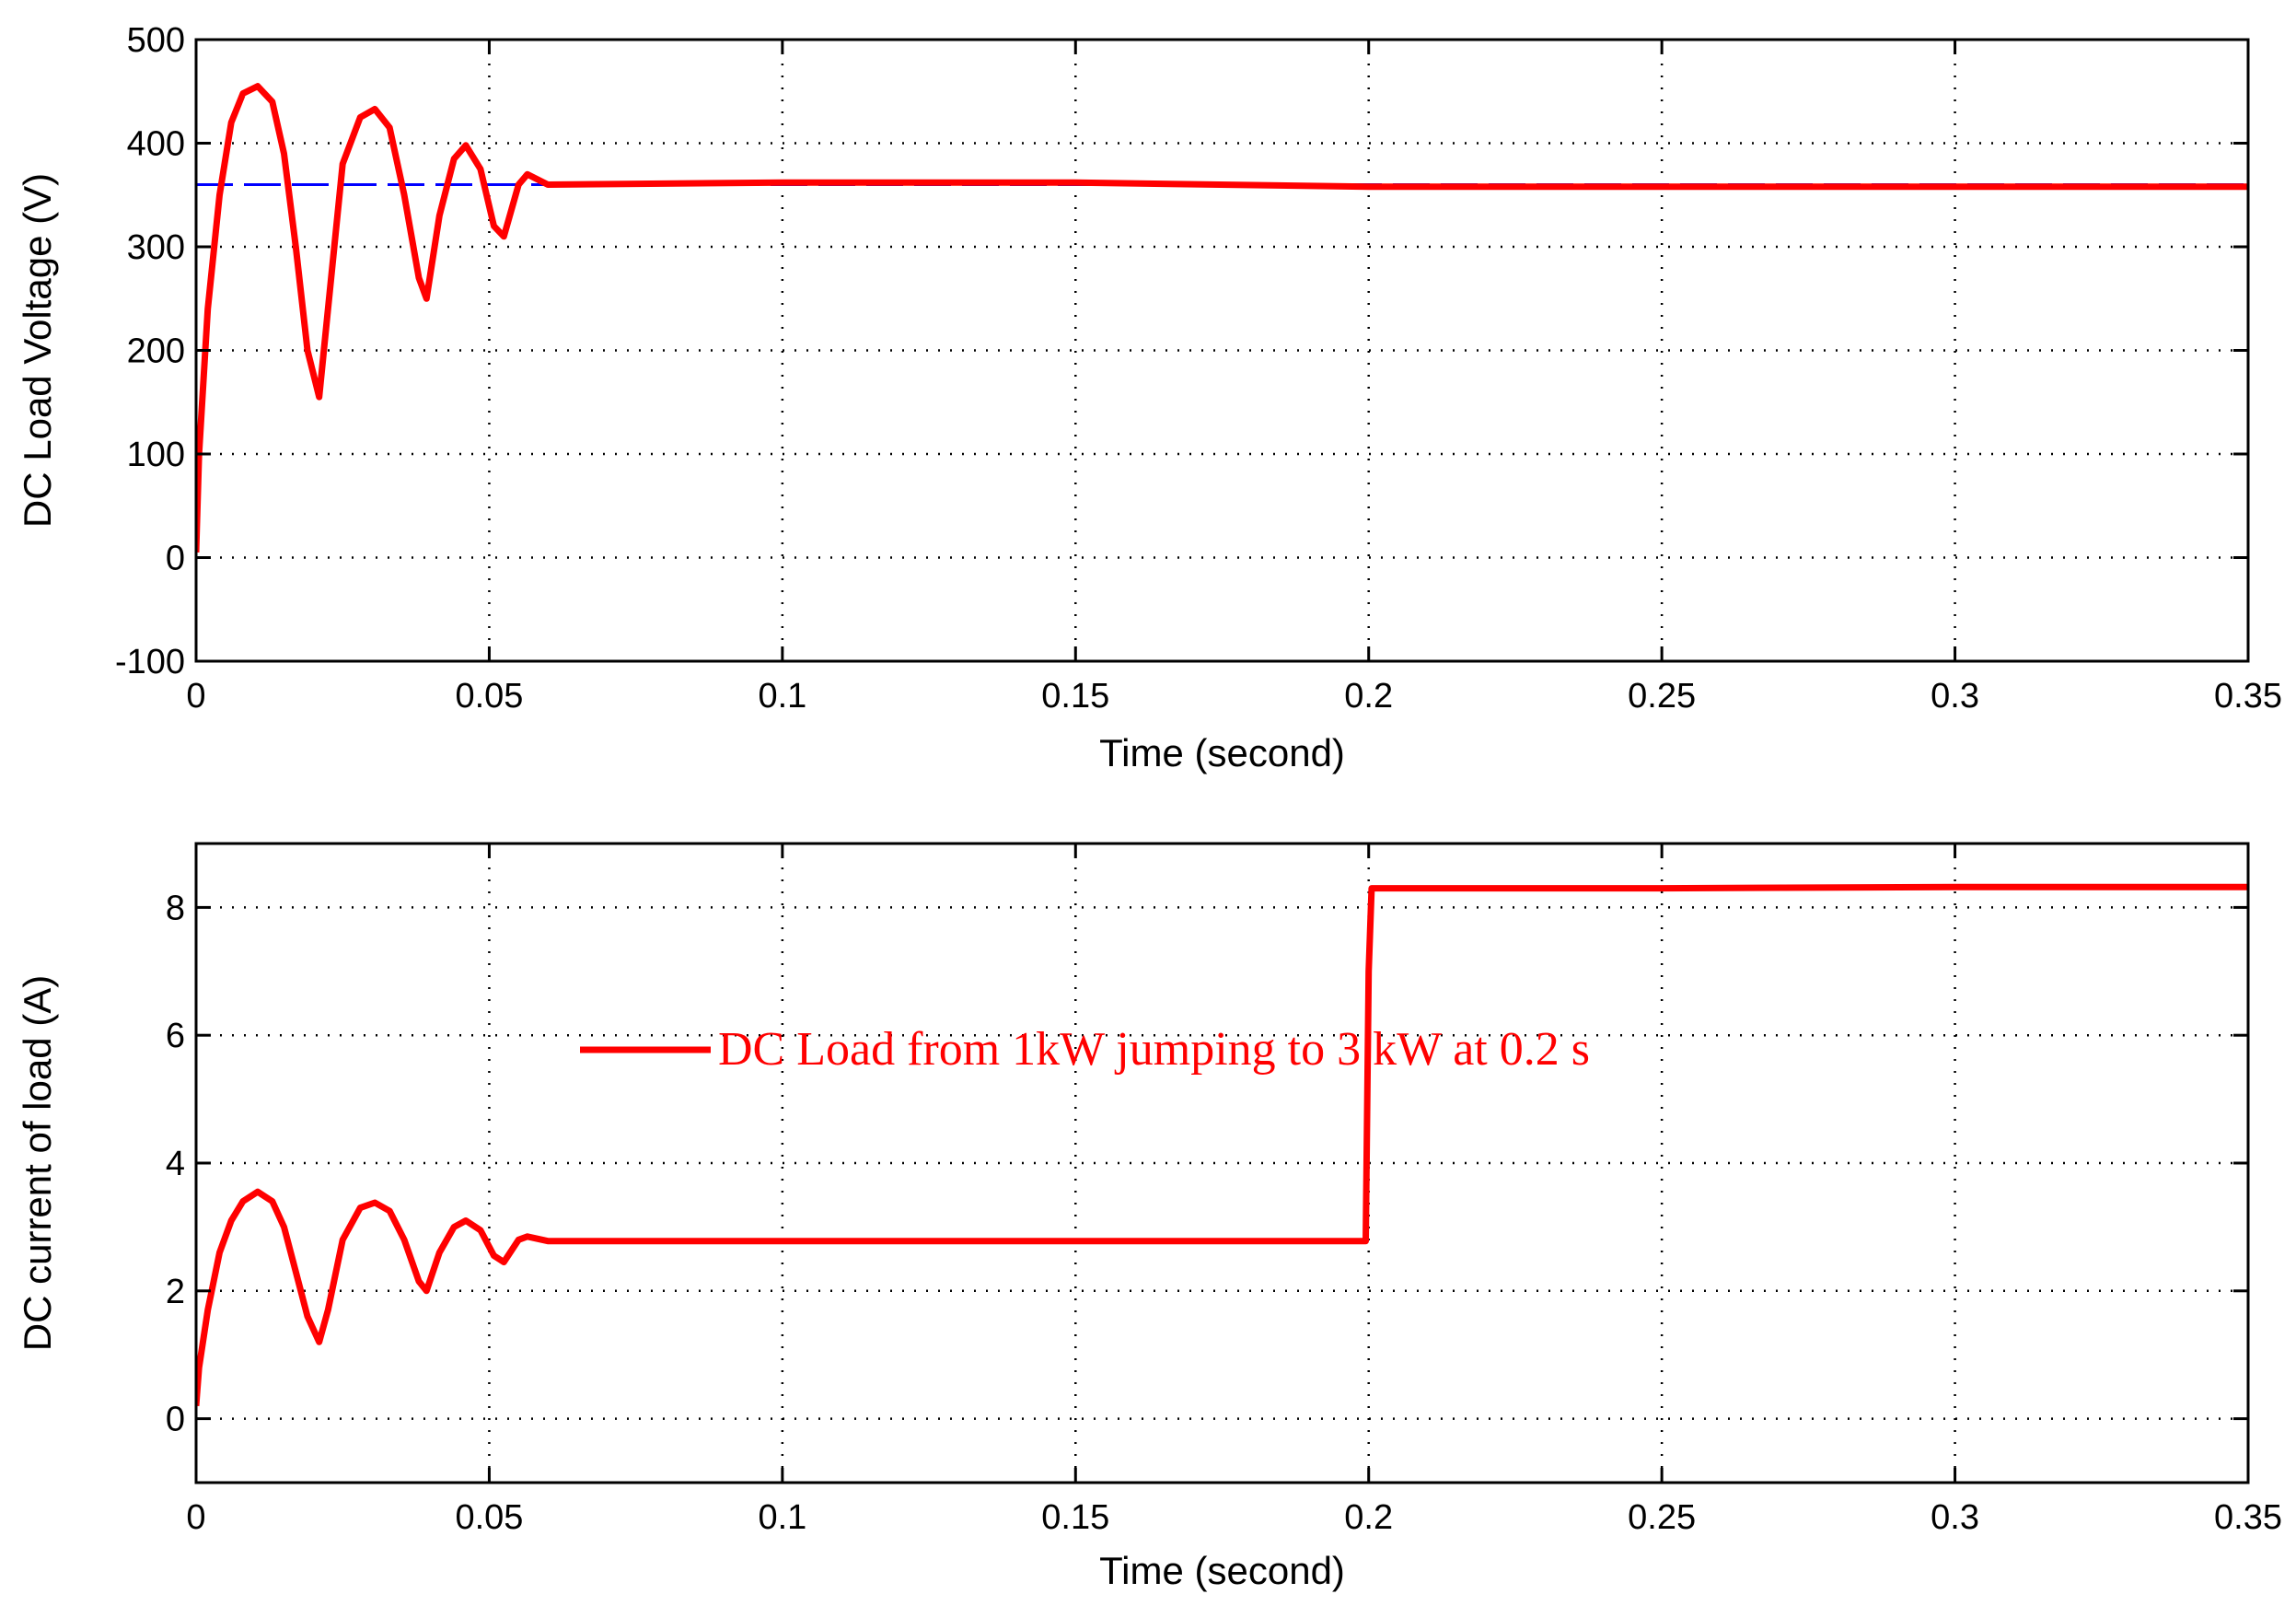  I want to click on y-tick-label: 100, so click(156, 455).